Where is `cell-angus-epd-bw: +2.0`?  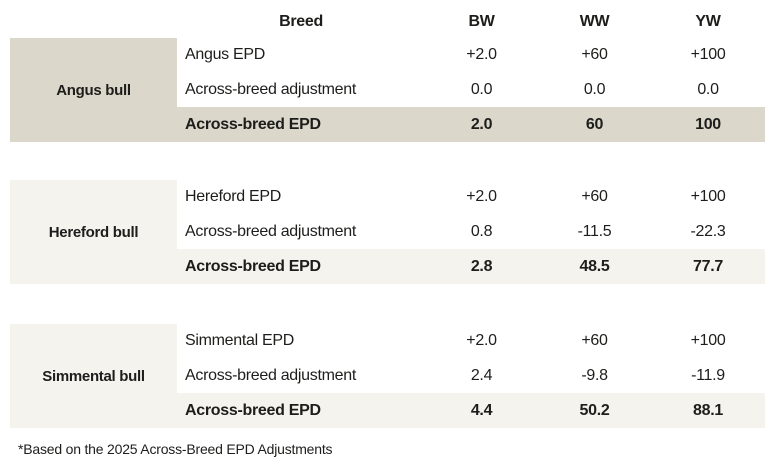
cell-angus-epd-bw: +2.0 is located at coordinates (481, 55).